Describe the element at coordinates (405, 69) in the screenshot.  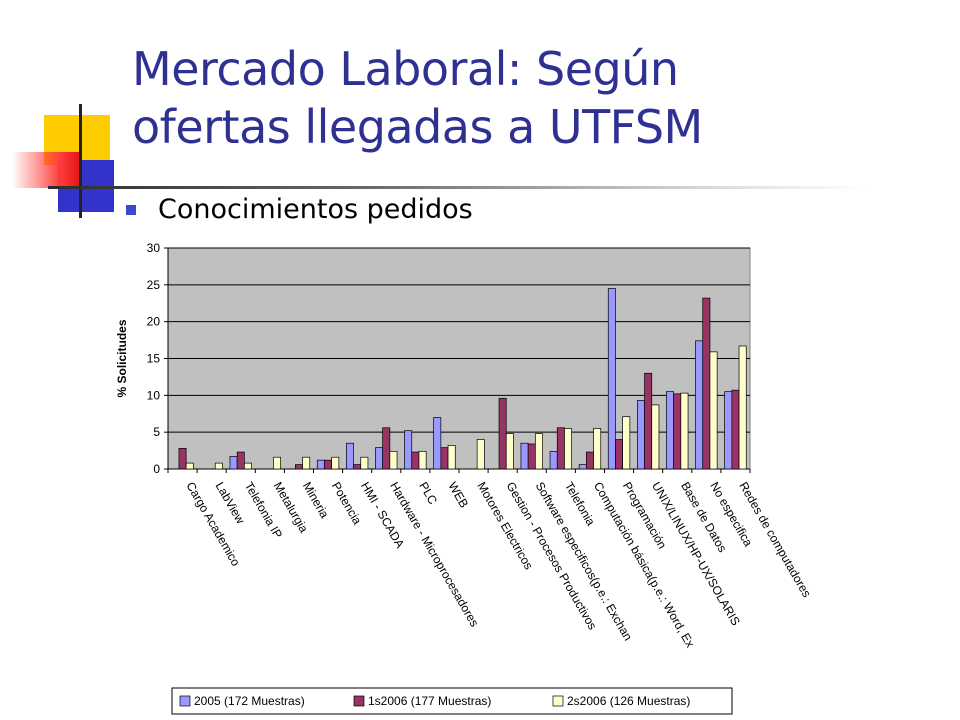
I see `slide-title-line-1: Mercado Laboral: Según` at that location.